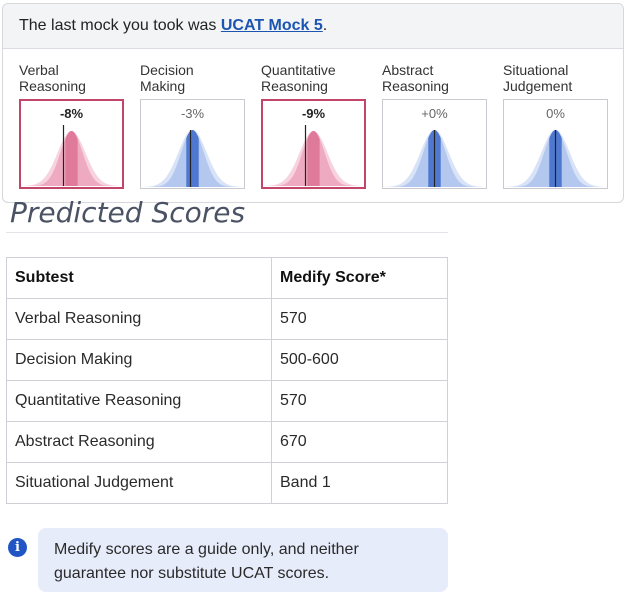  I want to click on info-icon: i, so click(17, 547).